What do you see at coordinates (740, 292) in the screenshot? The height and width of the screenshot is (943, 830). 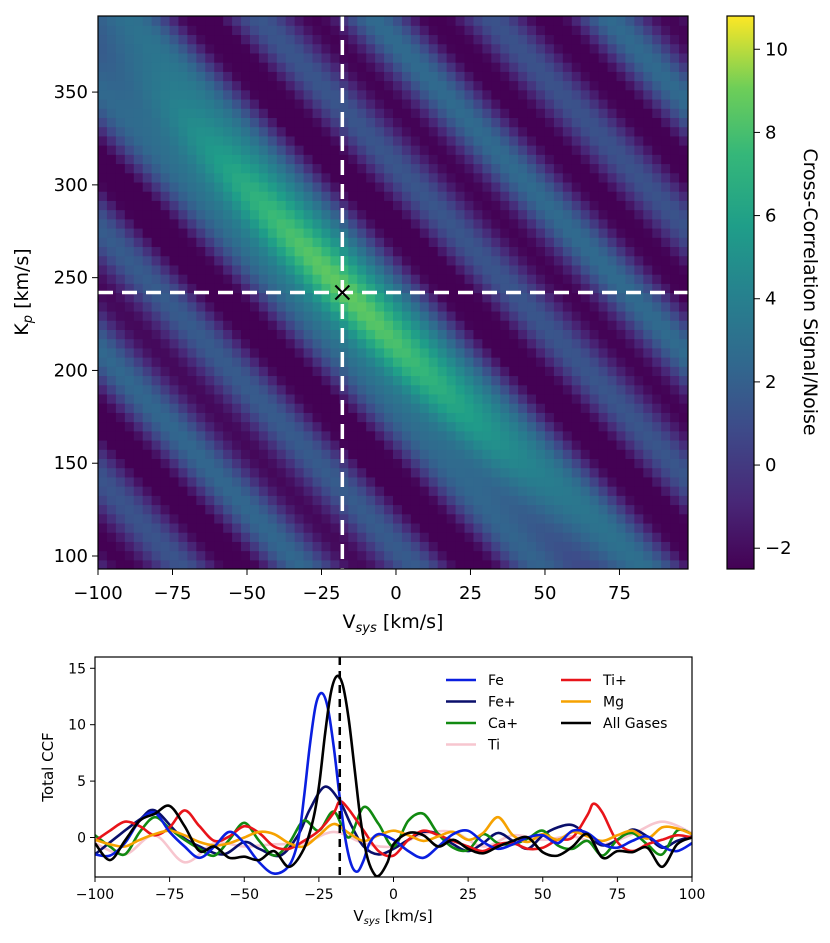 I see `colorbar-frame` at bounding box center [740, 292].